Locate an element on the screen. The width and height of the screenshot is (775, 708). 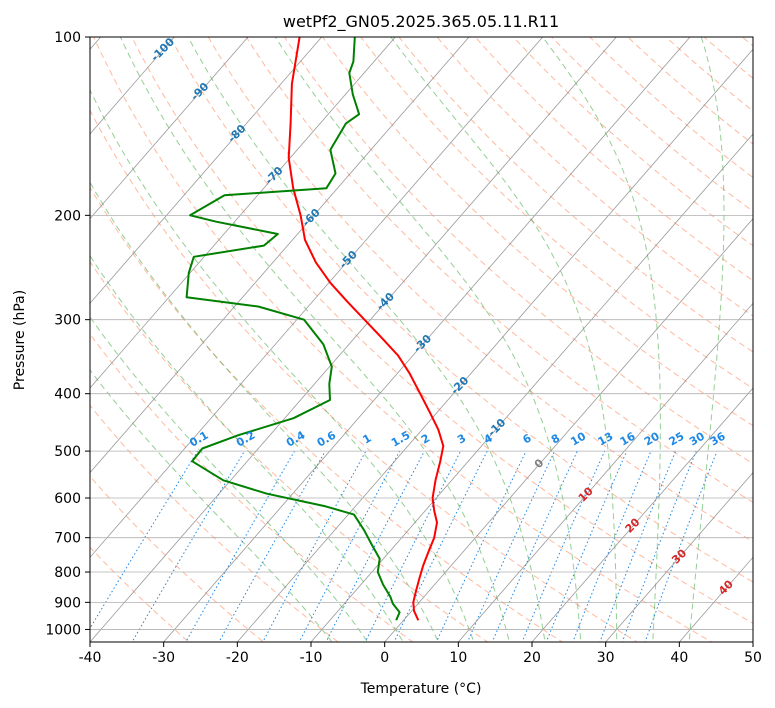
x-tick-label: -40 is located at coordinates (90, 658).